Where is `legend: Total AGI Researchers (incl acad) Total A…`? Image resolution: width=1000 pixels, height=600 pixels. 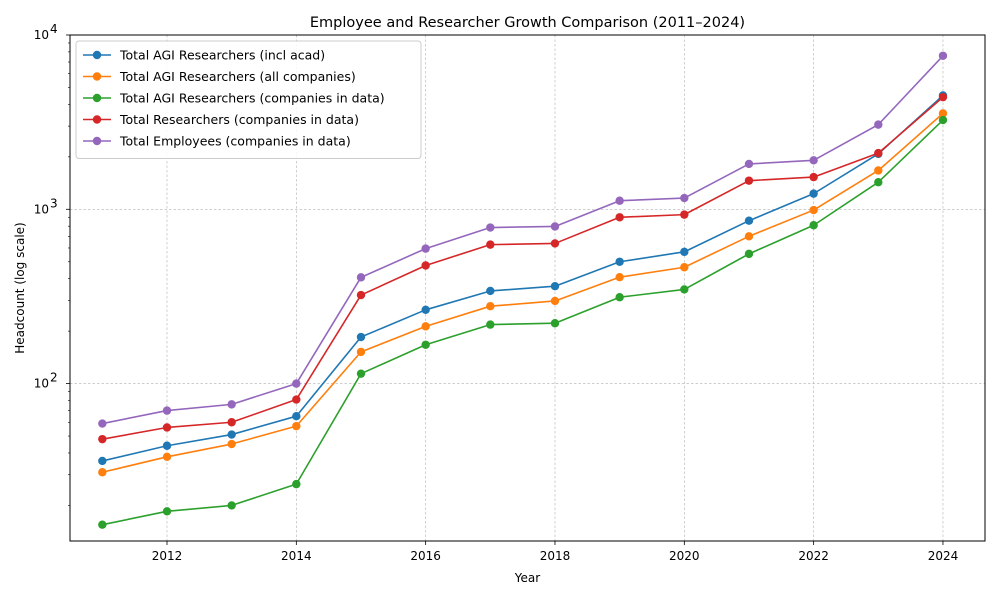
legend: Total AGI Researchers (incl acad) Total A… is located at coordinates (248, 99).